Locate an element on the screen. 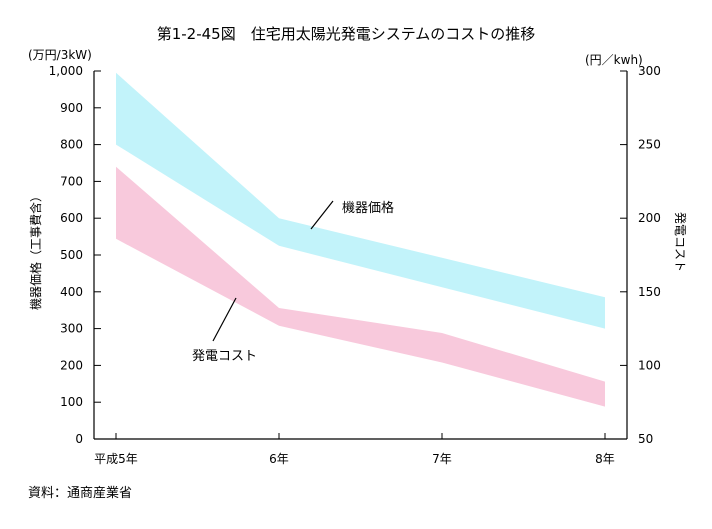  right-tick-label: 200 is located at coordinates (649, 218).